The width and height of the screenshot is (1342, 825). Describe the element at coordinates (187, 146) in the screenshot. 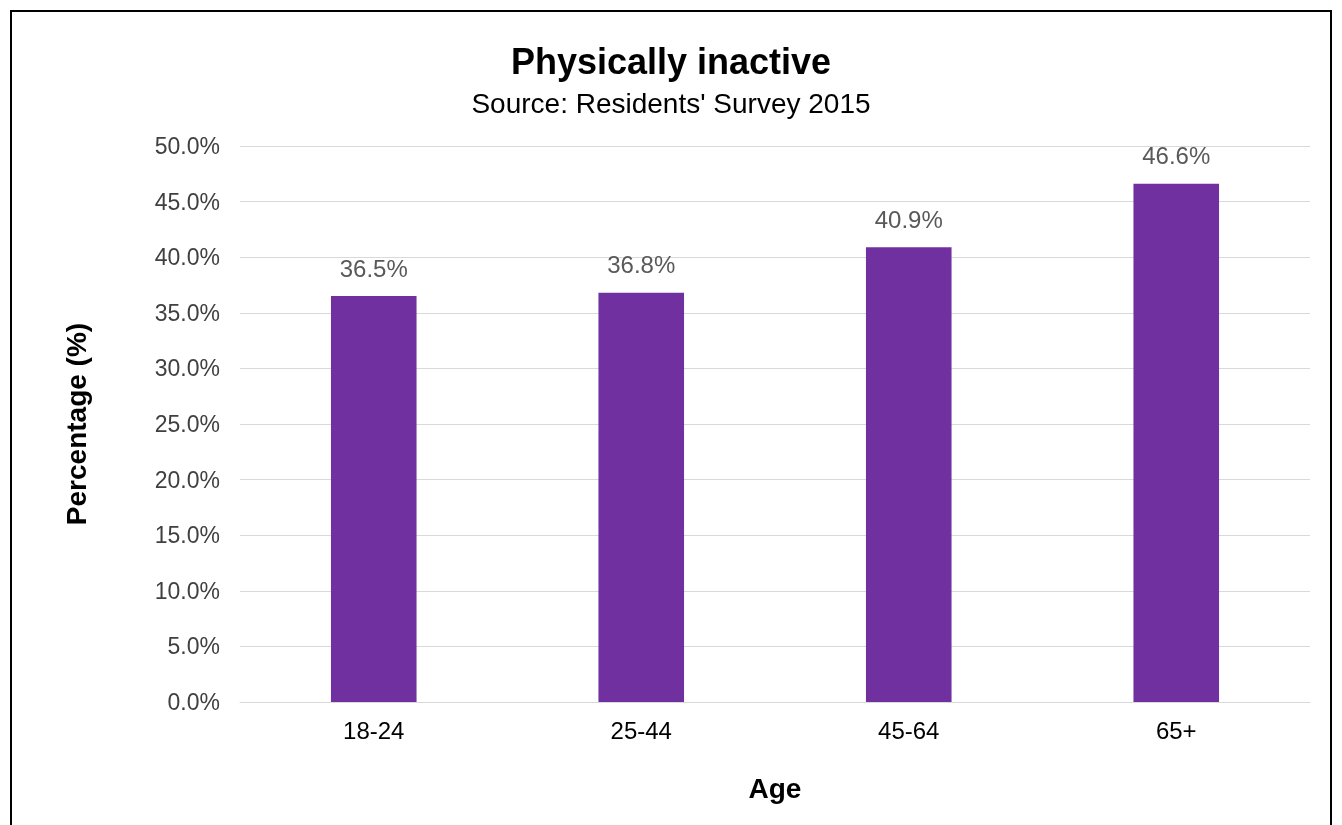

I see `y-tick-label: 50.0%` at that location.